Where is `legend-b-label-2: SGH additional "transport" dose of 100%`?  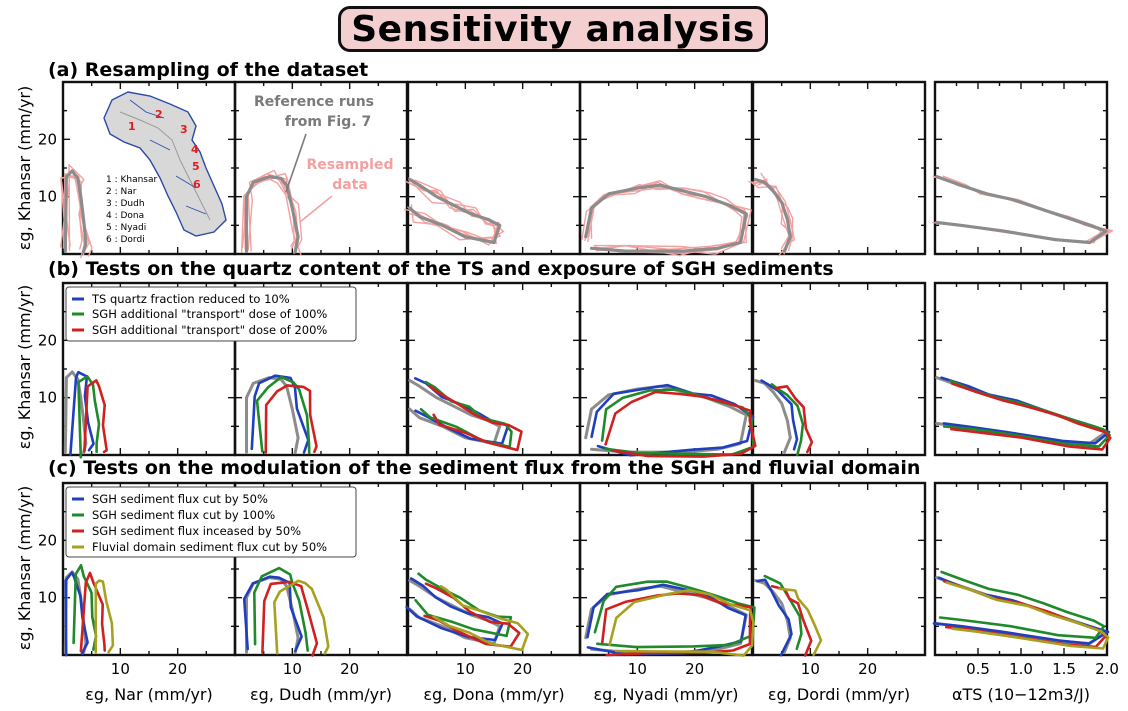
legend-b-label-2: SGH additional "transport" dose of 100% is located at coordinates (209, 314).